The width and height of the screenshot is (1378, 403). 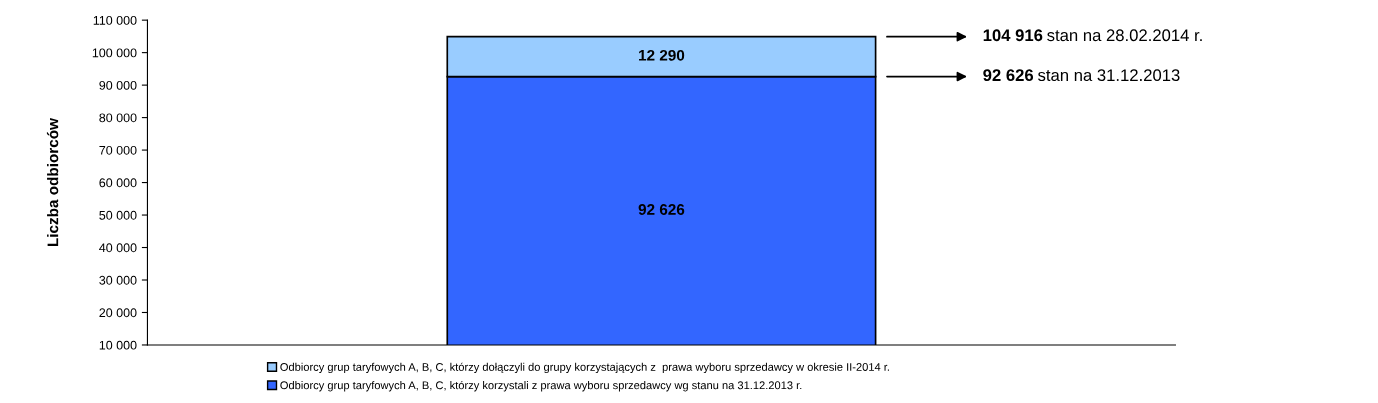 What do you see at coordinates (118, 118) in the screenshot?
I see `y-tick-label: 80 000` at bounding box center [118, 118].